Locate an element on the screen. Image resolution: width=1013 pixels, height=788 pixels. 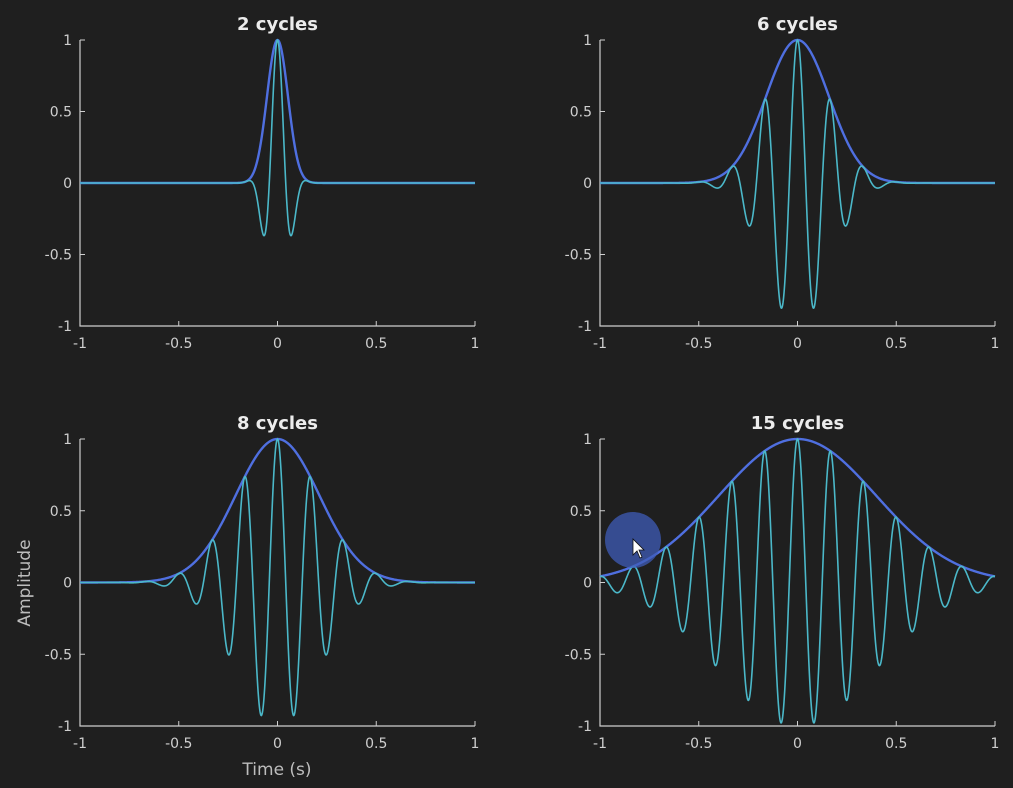
subplot-title: 6 cycles is located at coordinates (797, 24).